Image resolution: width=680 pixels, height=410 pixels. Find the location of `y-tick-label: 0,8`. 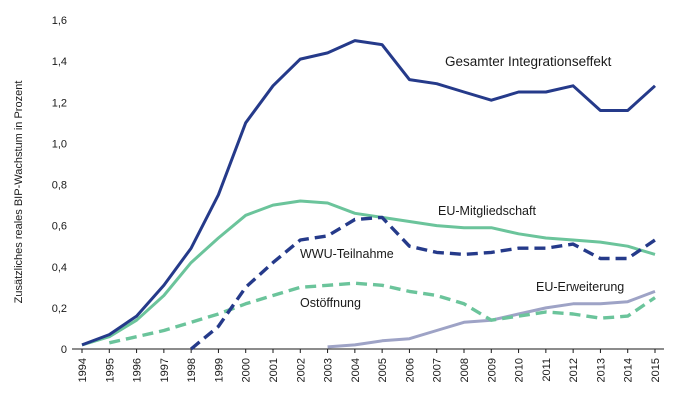

y-tick-label: 0,8 is located at coordinates (59, 186).